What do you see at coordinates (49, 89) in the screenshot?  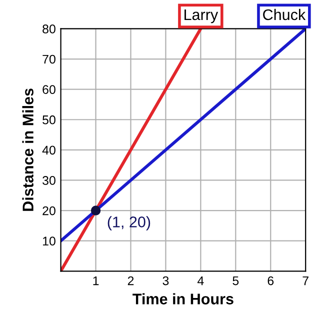 I see `y-tick-label: 60` at bounding box center [49, 89].